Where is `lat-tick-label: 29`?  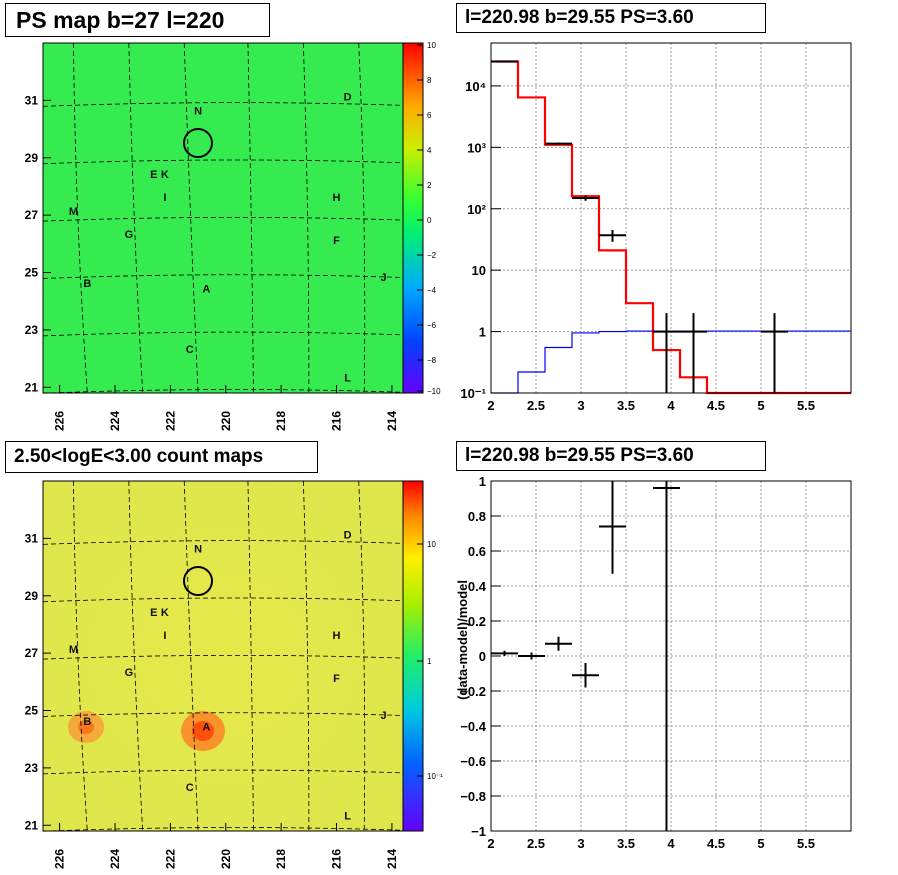
lat-tick-label: 29 is located at coordinates (32, 158).